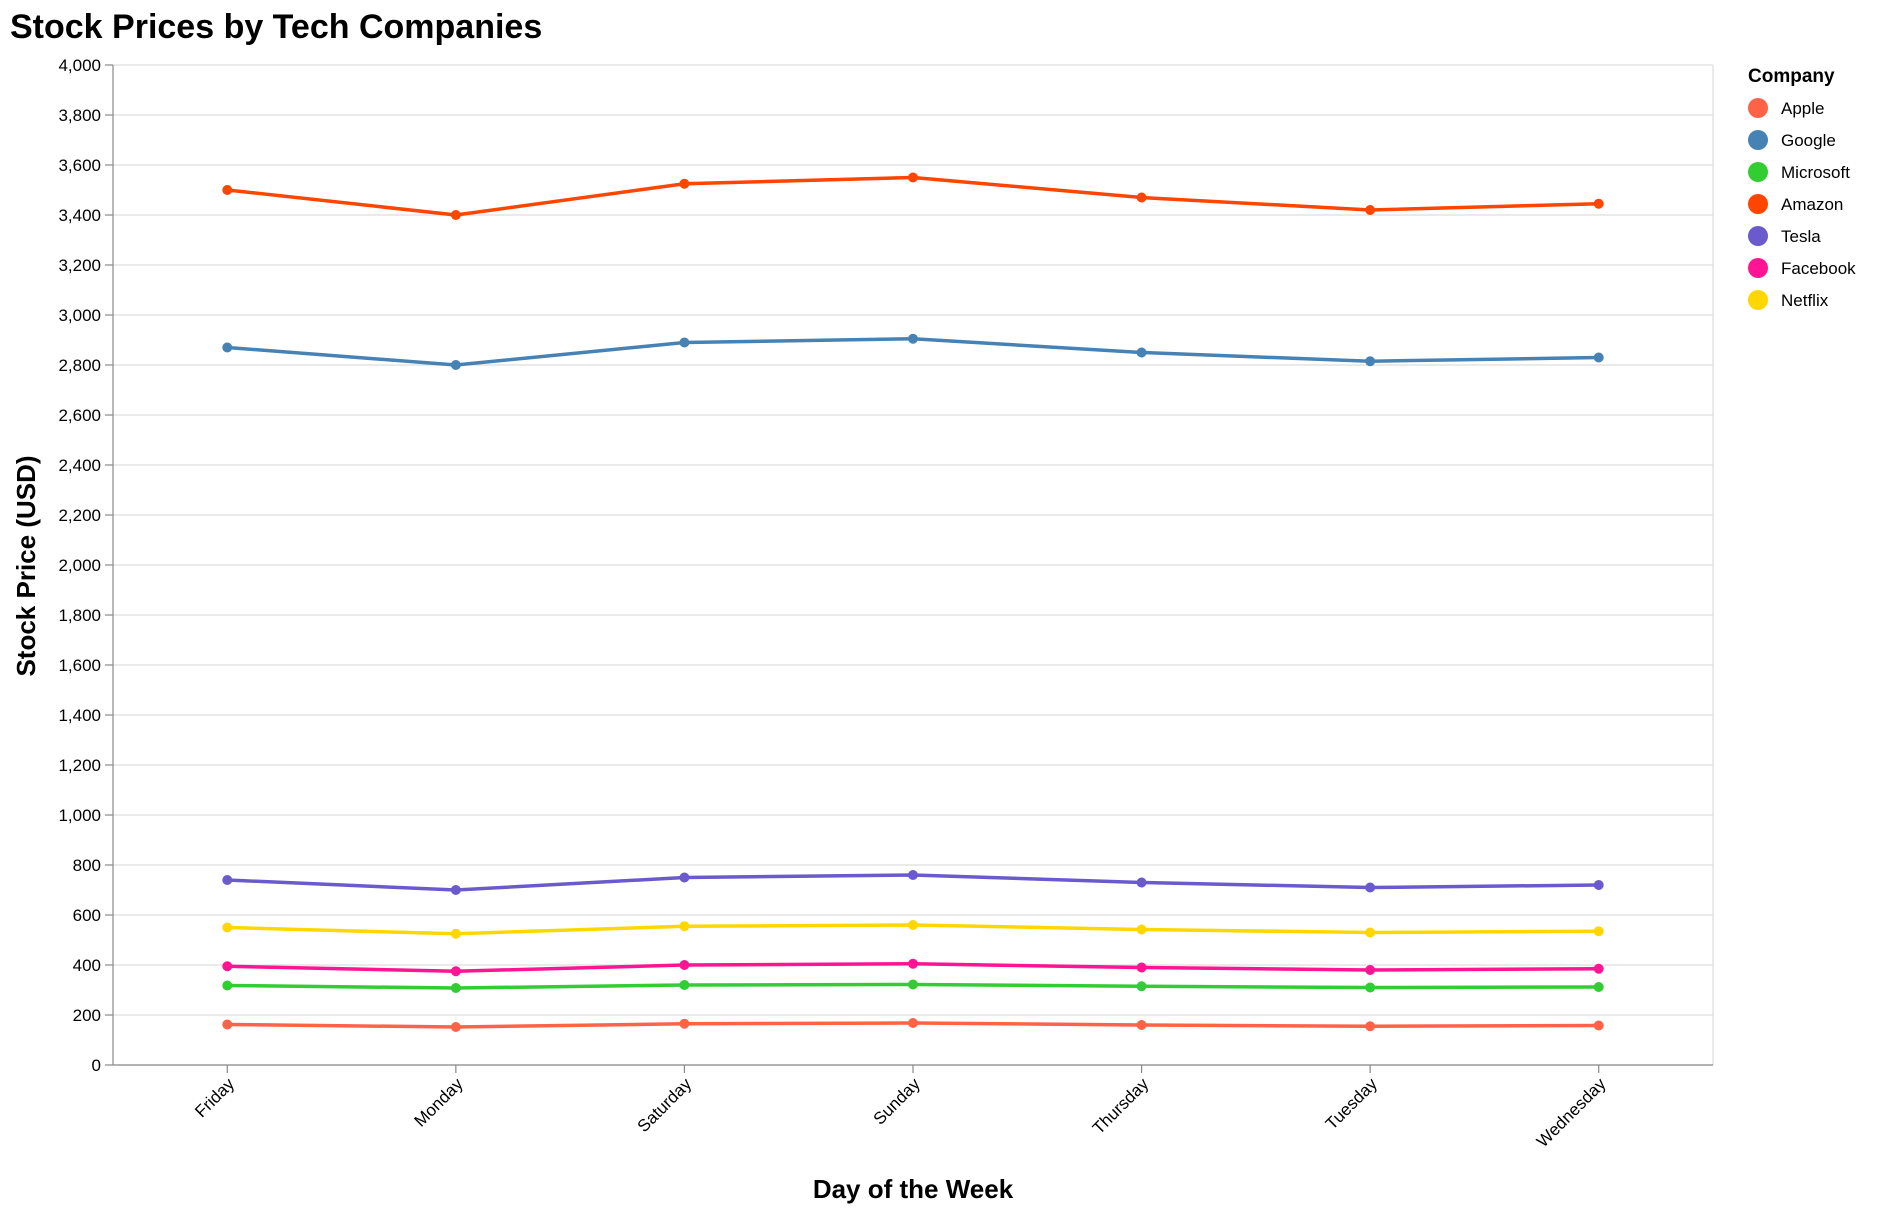 The height and width of the screenshot is (1219, 1878). I want to click on legend-item-netflix: Netflix, so click(1788, 300).